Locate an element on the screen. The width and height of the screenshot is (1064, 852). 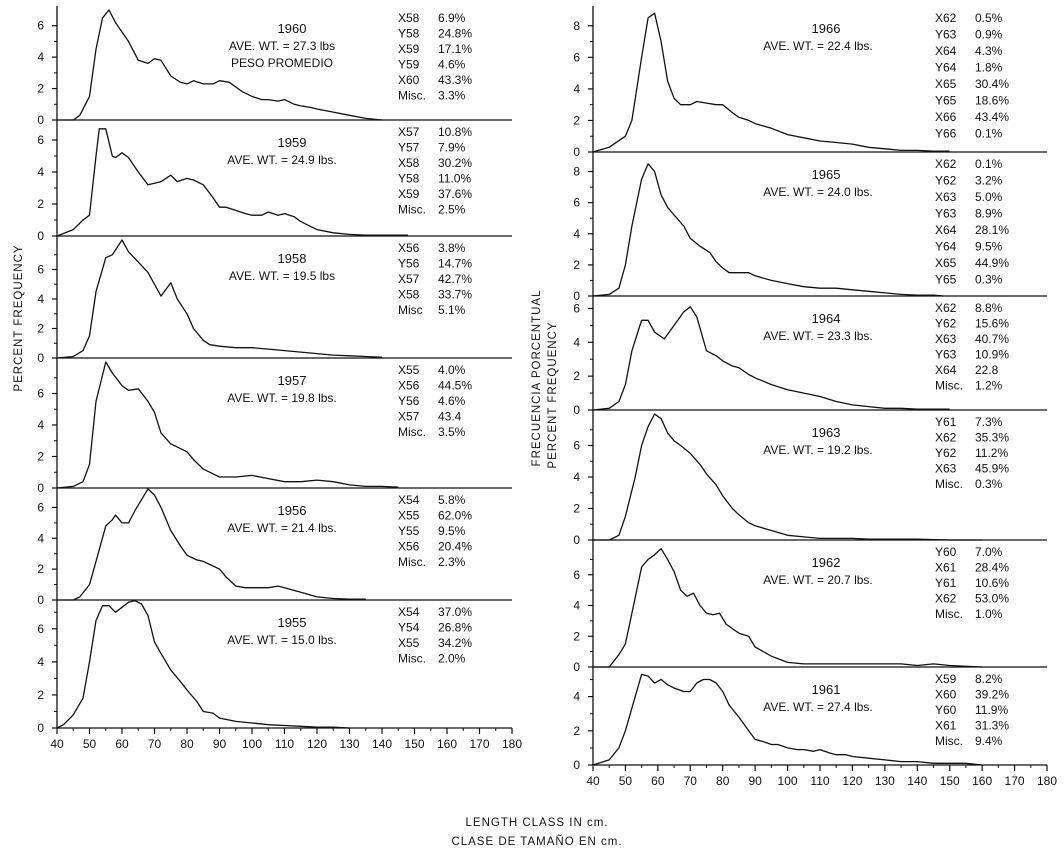
average-weight-label: AVE. WT. = 23.3 lbs. is located at coordinates (818, 336).